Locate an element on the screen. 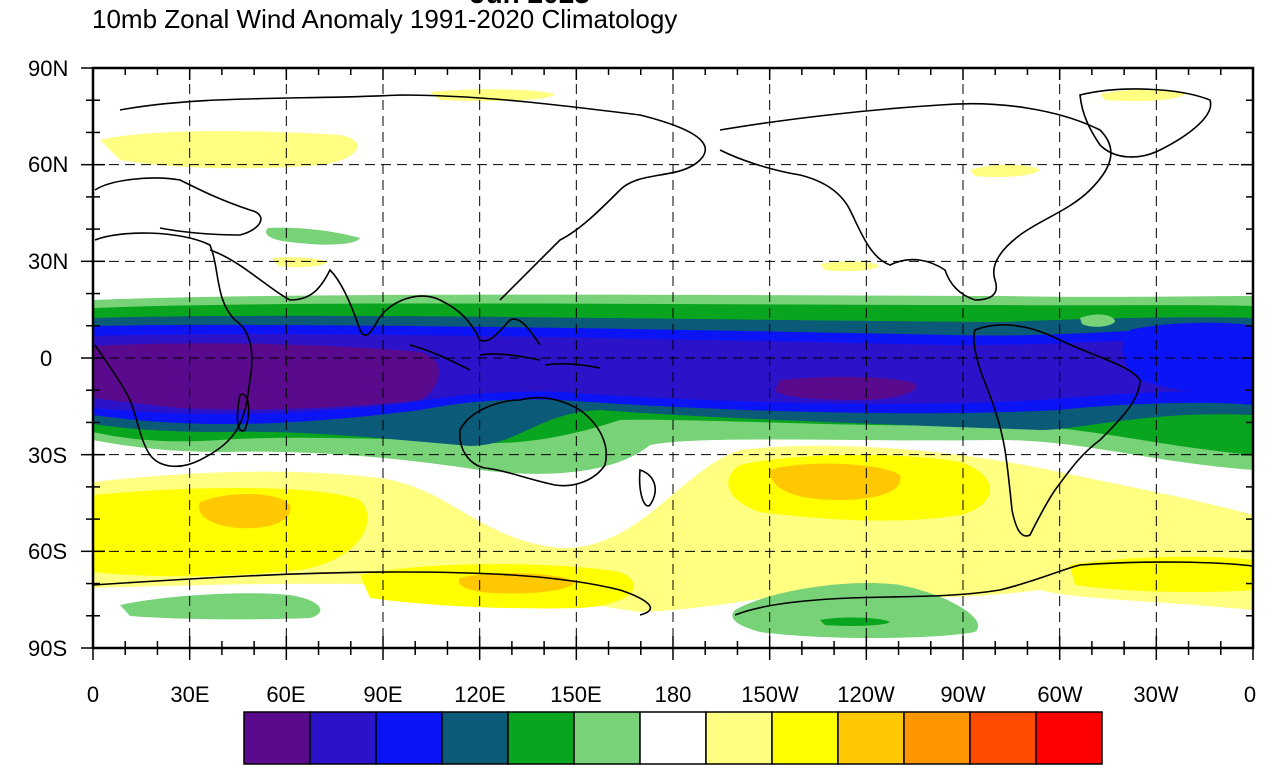 The width and height of the screenshot is (1280, 768). antarctic-green is located at coordinates (855, 621).